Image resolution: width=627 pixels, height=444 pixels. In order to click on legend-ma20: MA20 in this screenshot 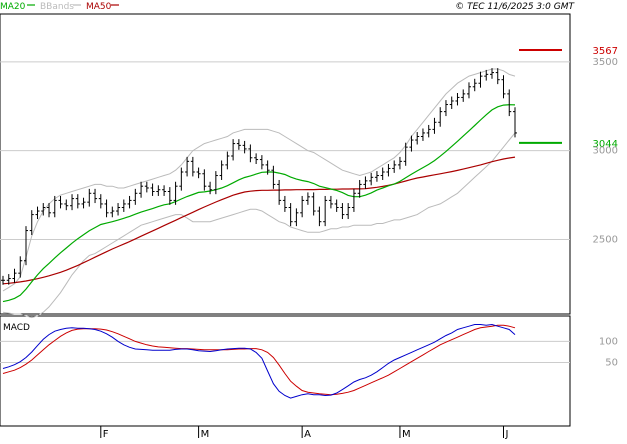, I will do `click(13, 7)`.